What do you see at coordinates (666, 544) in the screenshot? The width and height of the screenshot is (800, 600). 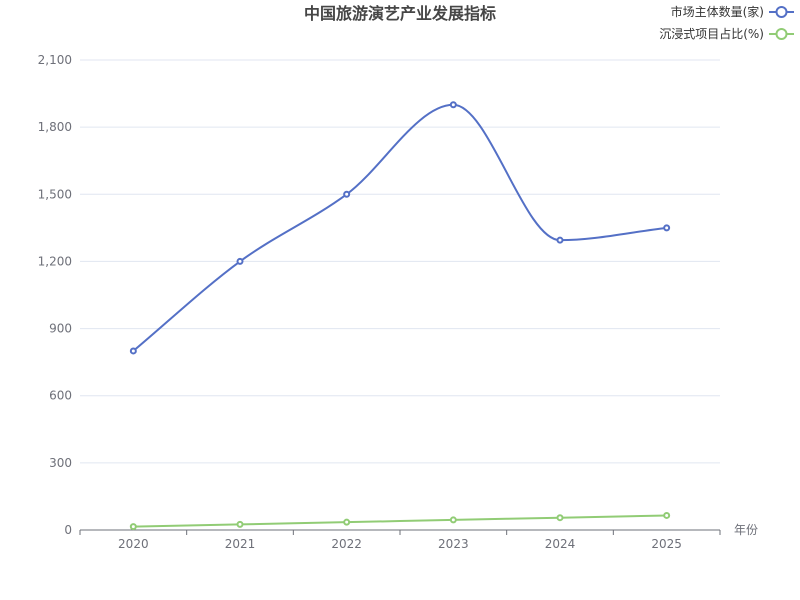 I see `x-tick-label: 2025` at bounding box center [666, 544].